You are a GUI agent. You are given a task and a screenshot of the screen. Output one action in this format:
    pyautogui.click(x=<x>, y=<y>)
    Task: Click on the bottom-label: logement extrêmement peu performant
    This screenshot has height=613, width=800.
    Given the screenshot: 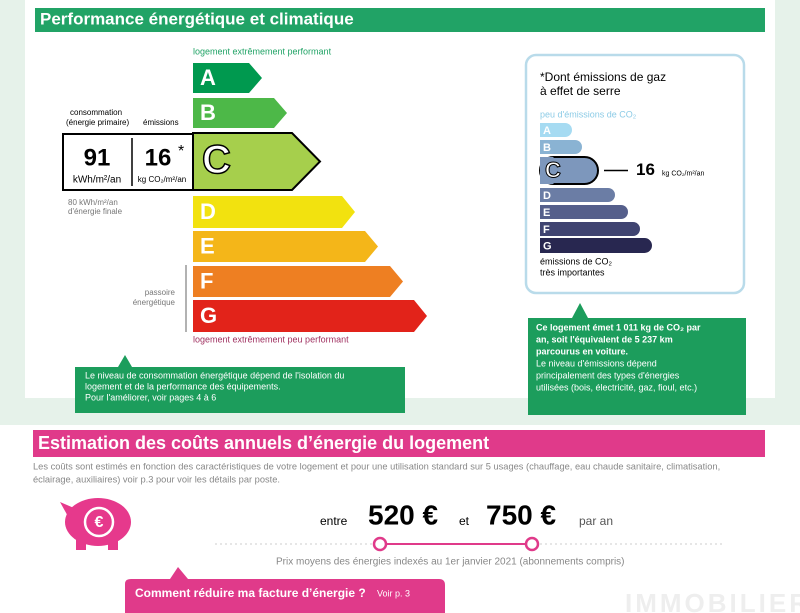 What is the action you would take?
    pyautogui.click(x=271, y=339)
    